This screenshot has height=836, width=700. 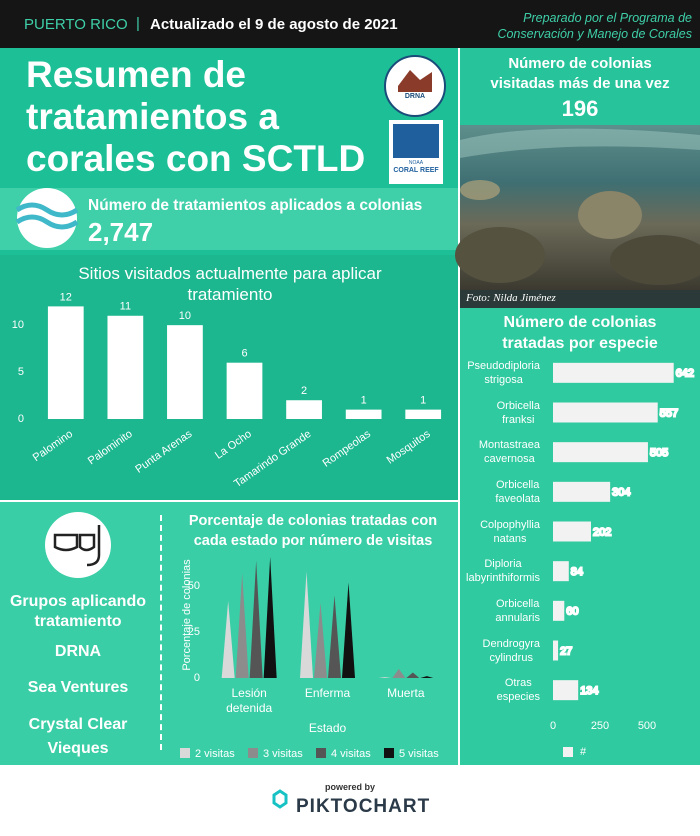 I want to click on x-tick-label: Lesión detenida, so click(x=249, y=700).